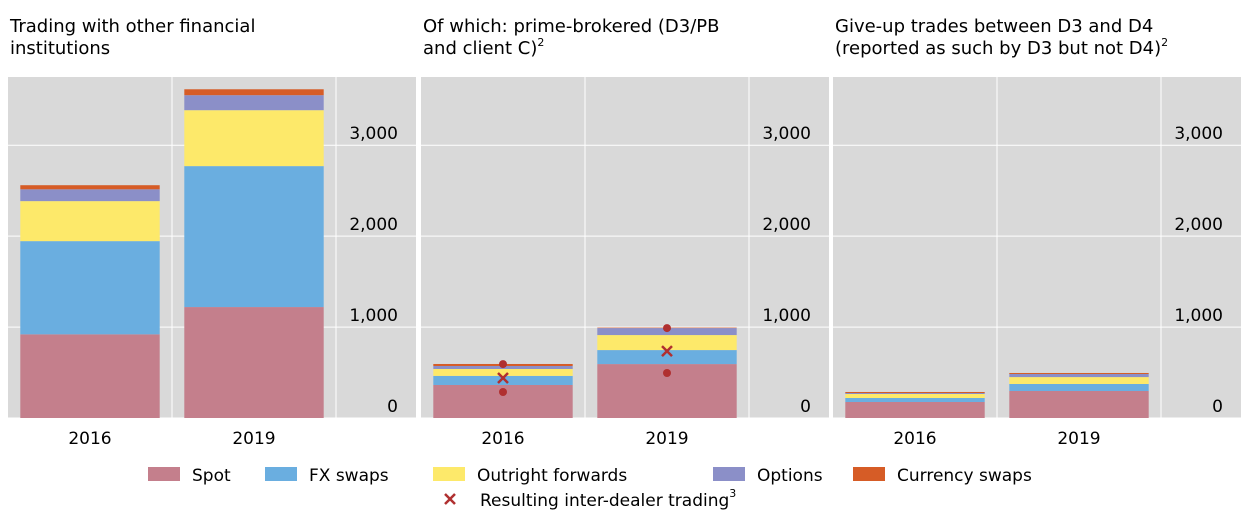 The width and height of the screenshot is (1241, 510). I want to click on legend-label: Options, so click(790, 476).